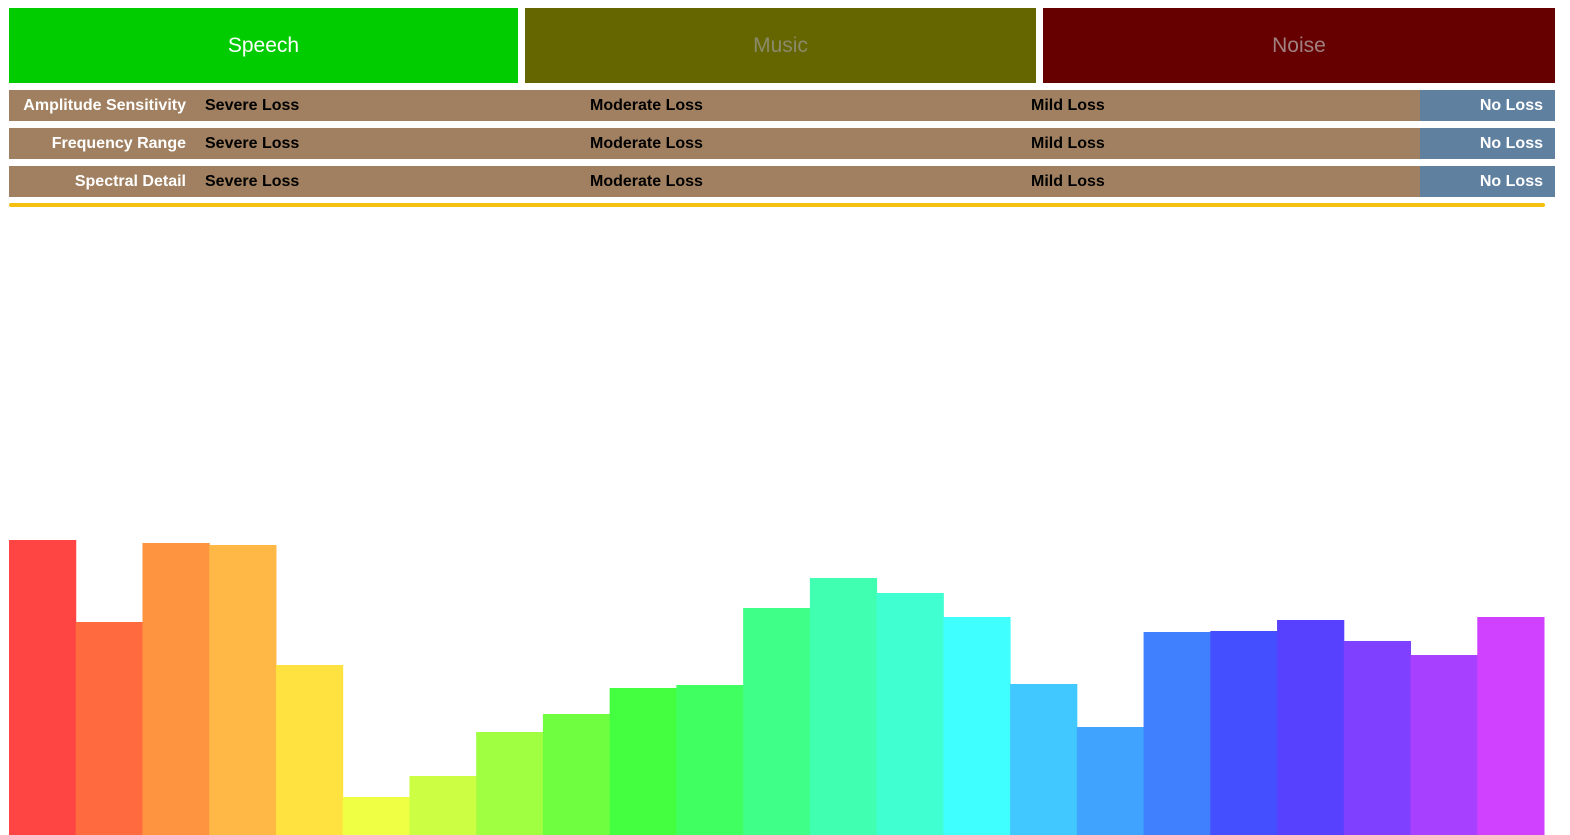  Describe the element at coordinates (104, 105) in the screenshot. I see `row-label: Amplitude Sensitivity` at that location.